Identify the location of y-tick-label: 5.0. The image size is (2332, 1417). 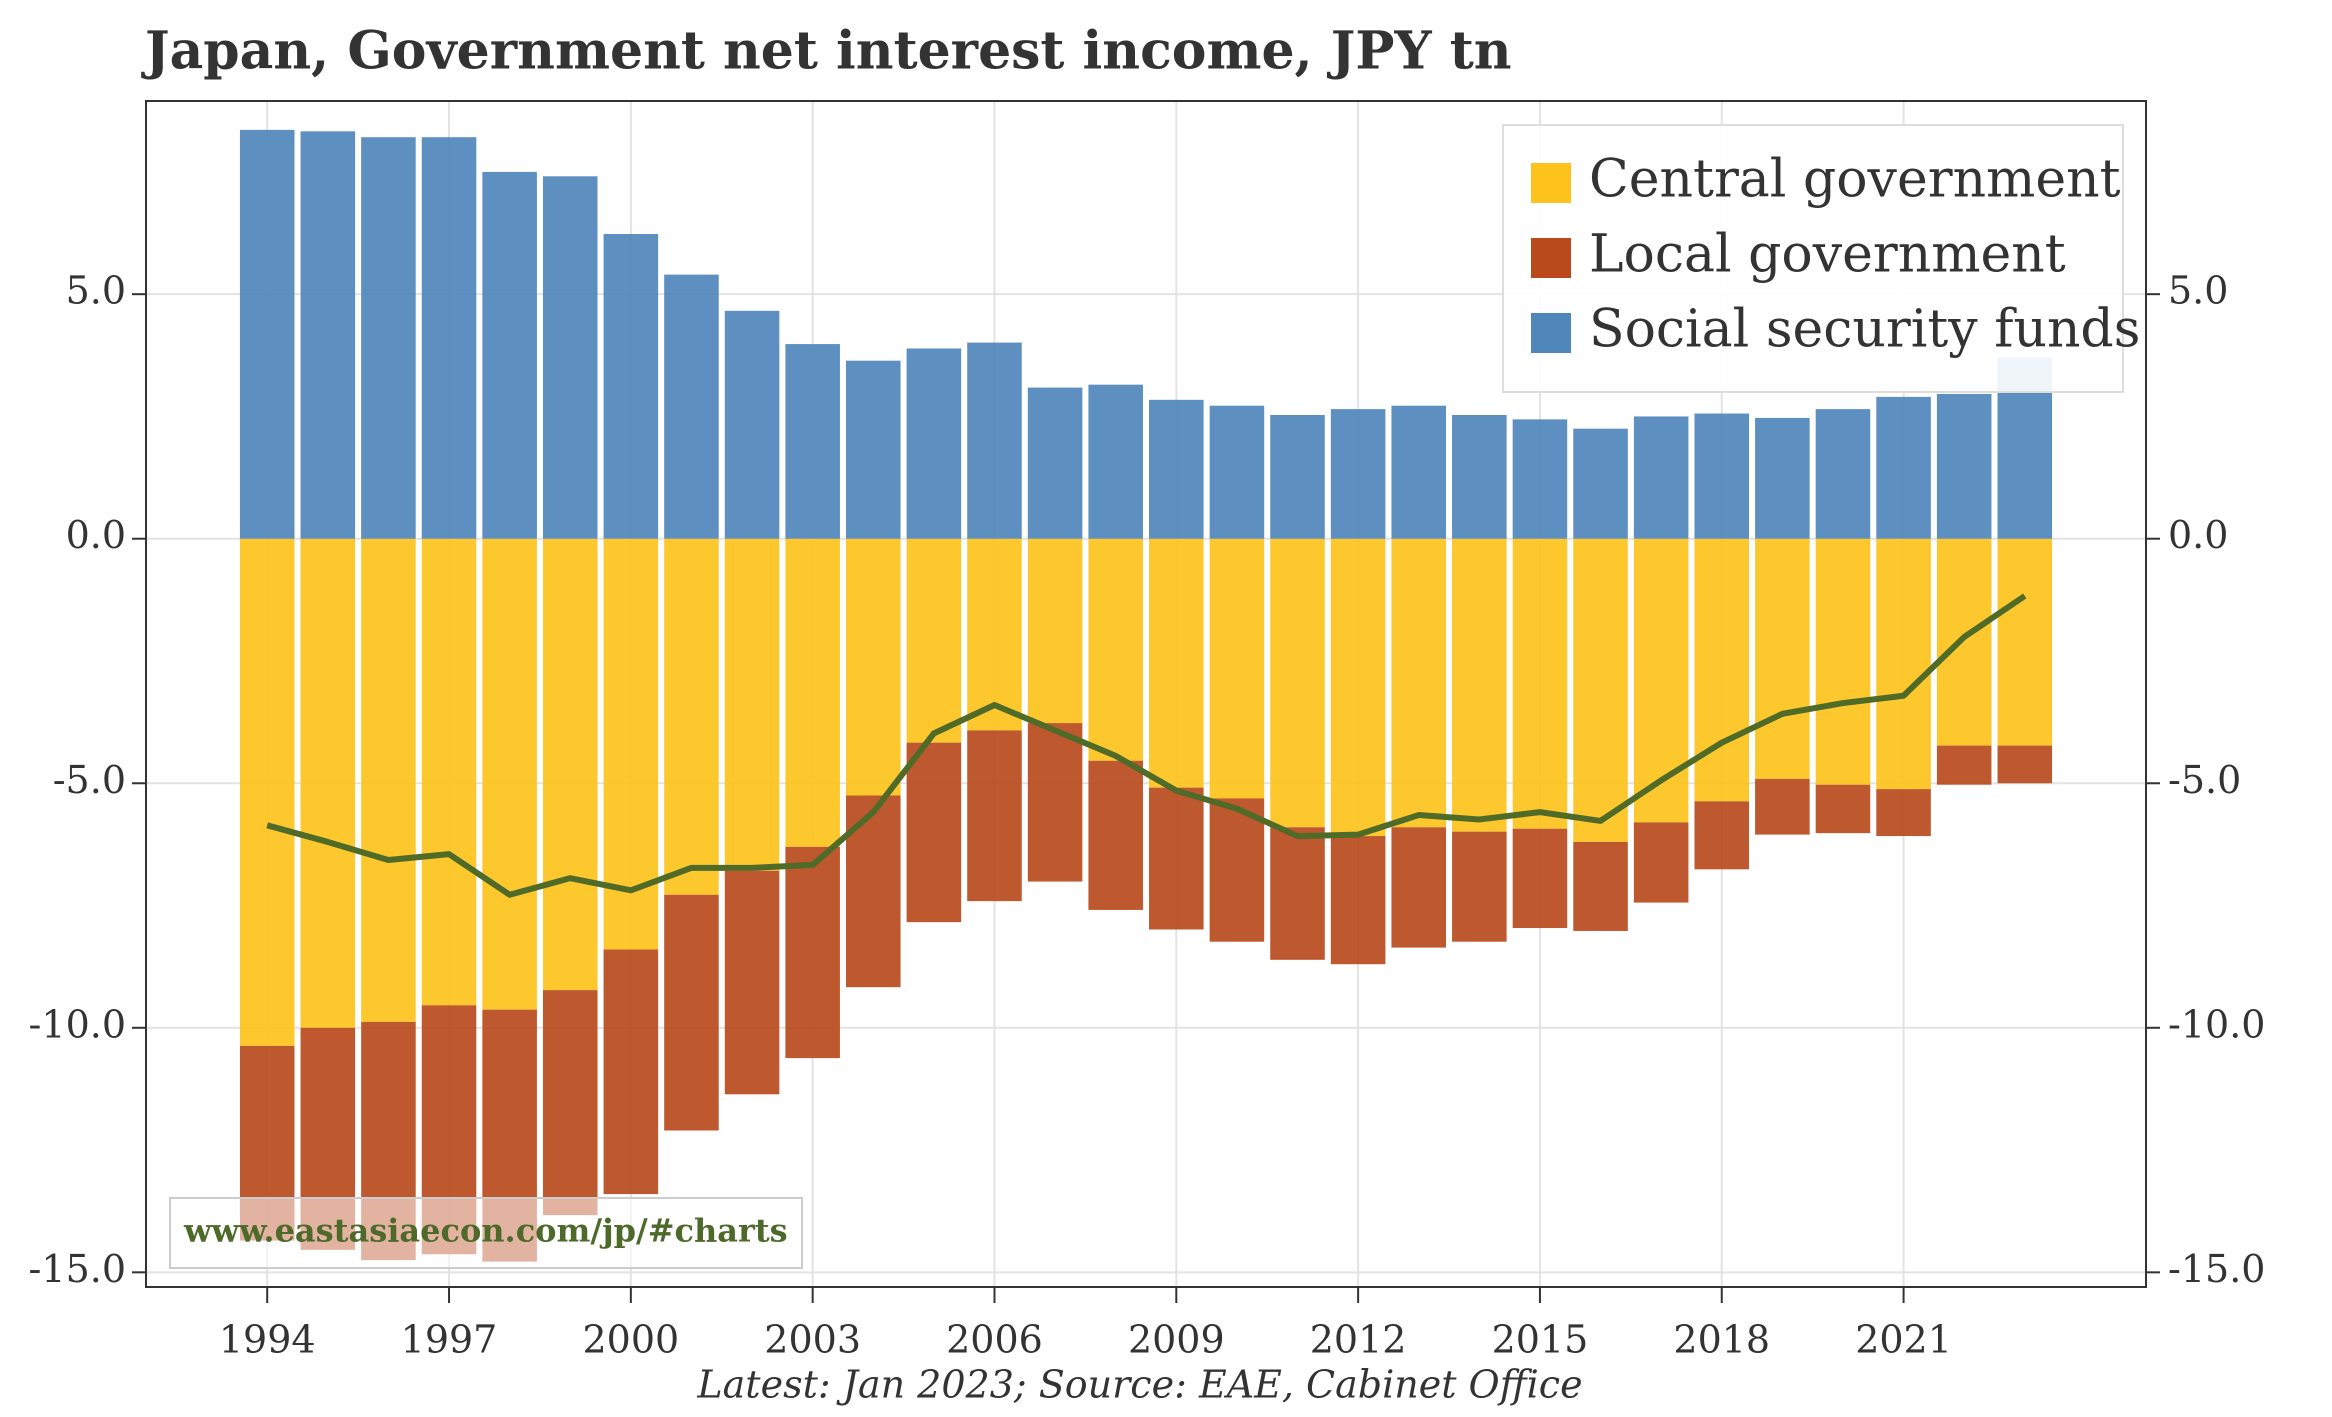
(96, 291).